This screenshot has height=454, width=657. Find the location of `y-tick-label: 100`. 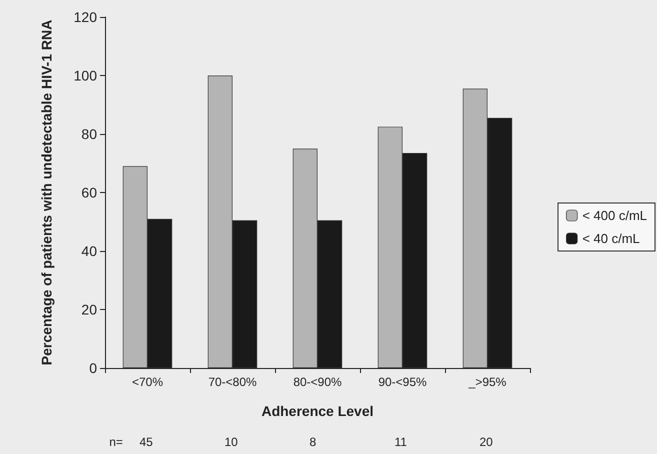

y-tick-label: 100 is located at coordinates (86, 76).